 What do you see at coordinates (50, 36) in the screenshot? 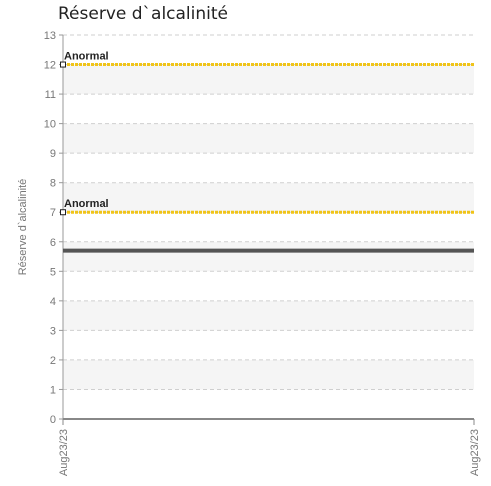
I see `y-tick-label: 13` at bounding box center [50, 36].